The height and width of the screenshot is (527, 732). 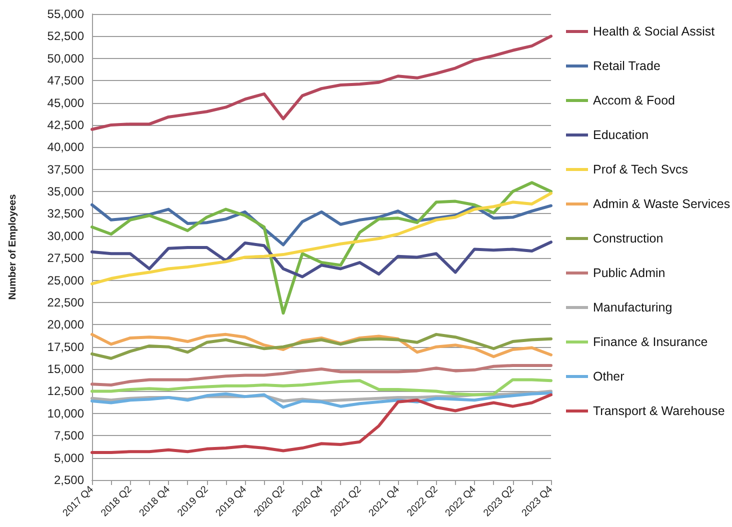 I want to click on y-tick-label: 35,000, so click(x=65, y=191).